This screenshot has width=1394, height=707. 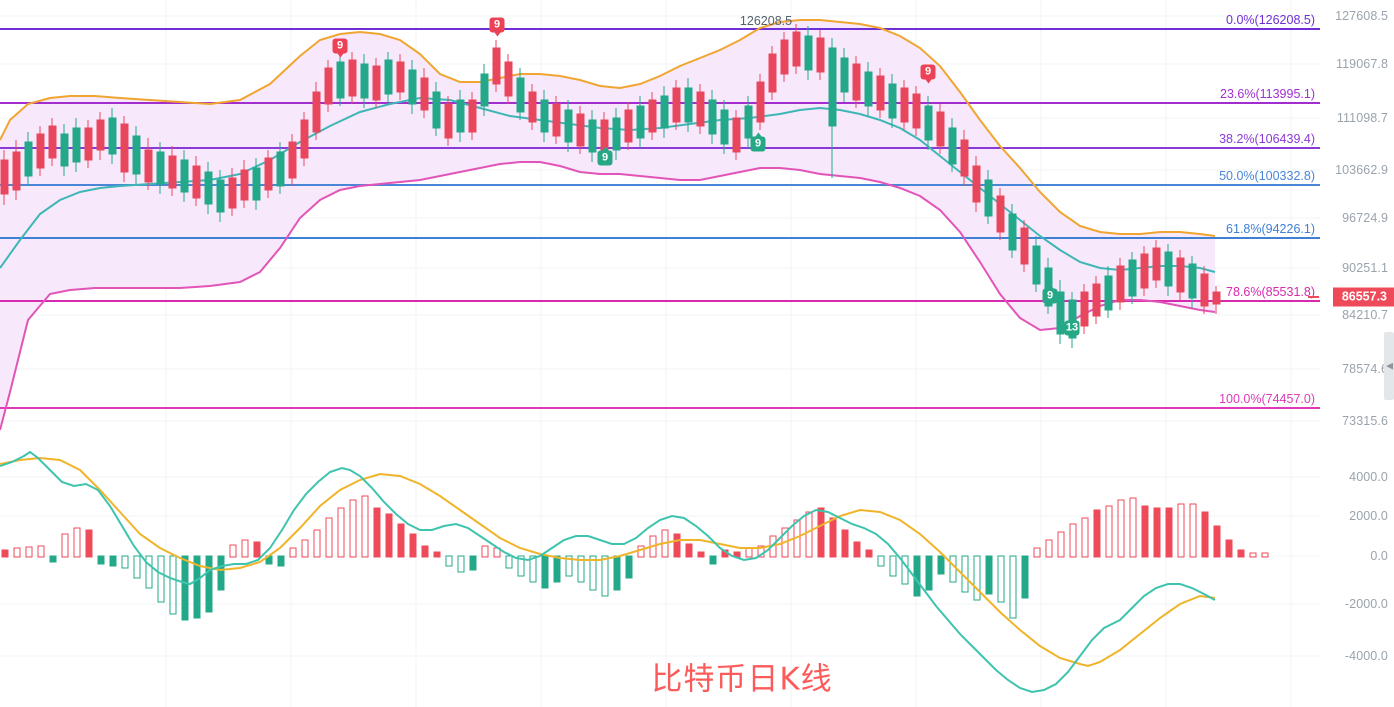 I want to click on macd-tick: -4000.0, so click(x=1366, y=656).